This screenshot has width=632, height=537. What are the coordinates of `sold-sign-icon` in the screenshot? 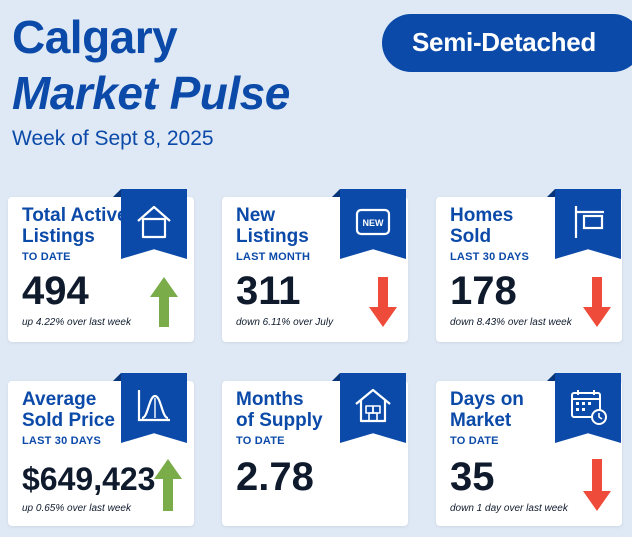 It's located at (588, 224).